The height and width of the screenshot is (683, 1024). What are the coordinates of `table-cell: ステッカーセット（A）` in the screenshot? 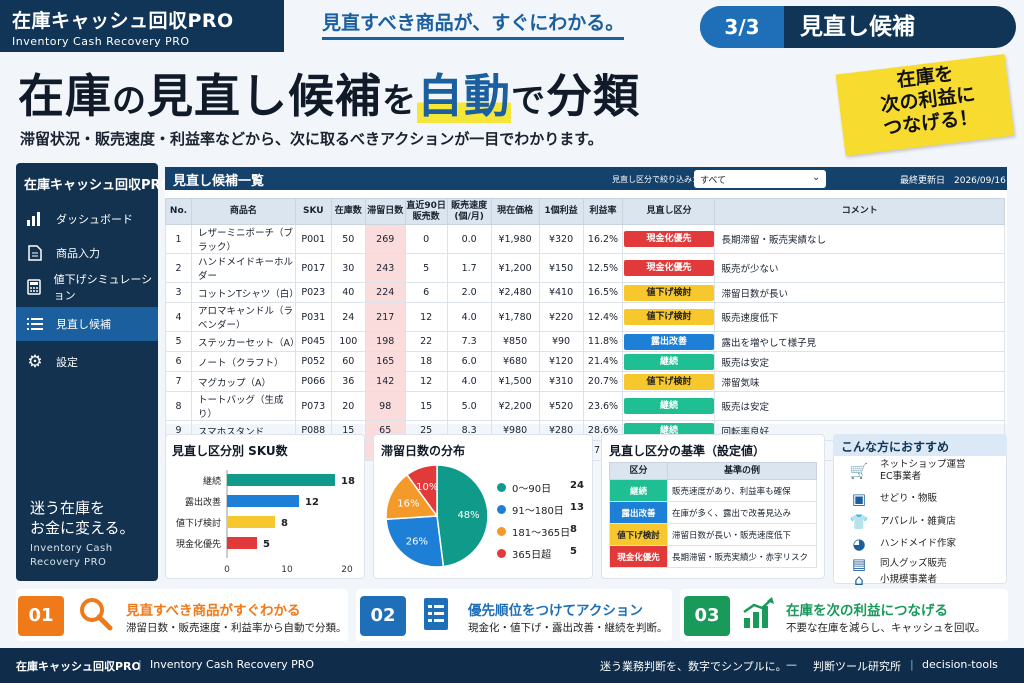 It's located at (244, 341).